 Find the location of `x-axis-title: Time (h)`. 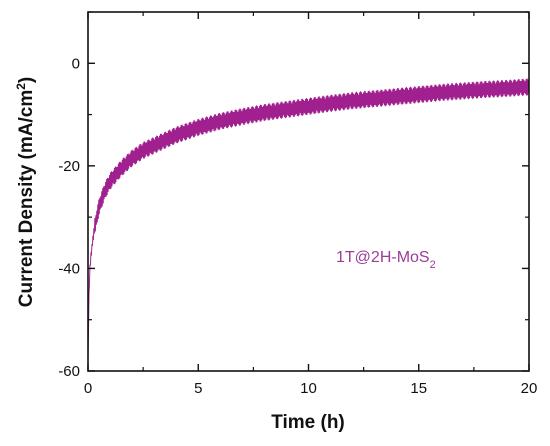

x-axis-title: Time (h) is located at coordinates (308, 422).